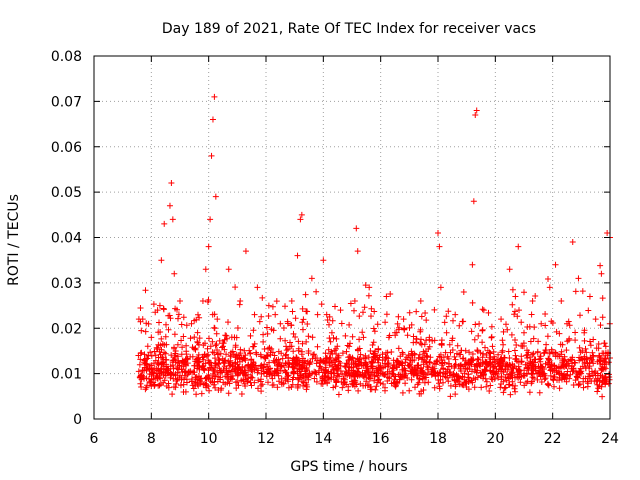 This screenshot has height=480, width=640. I want to click on y-axis-label: ROTI / TECUs, so click(14, 240).